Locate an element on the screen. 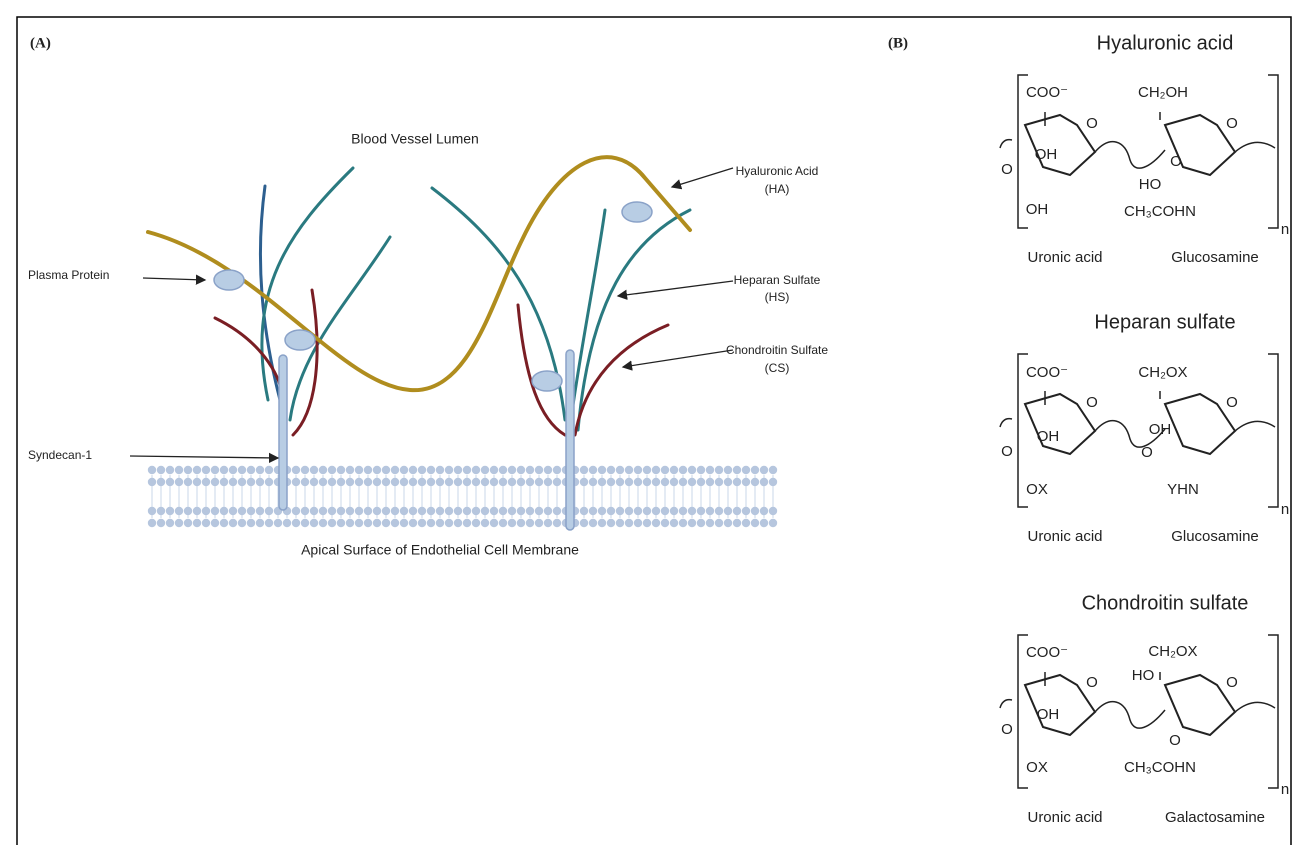 This screenshot has height=845, width=1292. chemical-group: OX is located at coordinates (1037, 489).